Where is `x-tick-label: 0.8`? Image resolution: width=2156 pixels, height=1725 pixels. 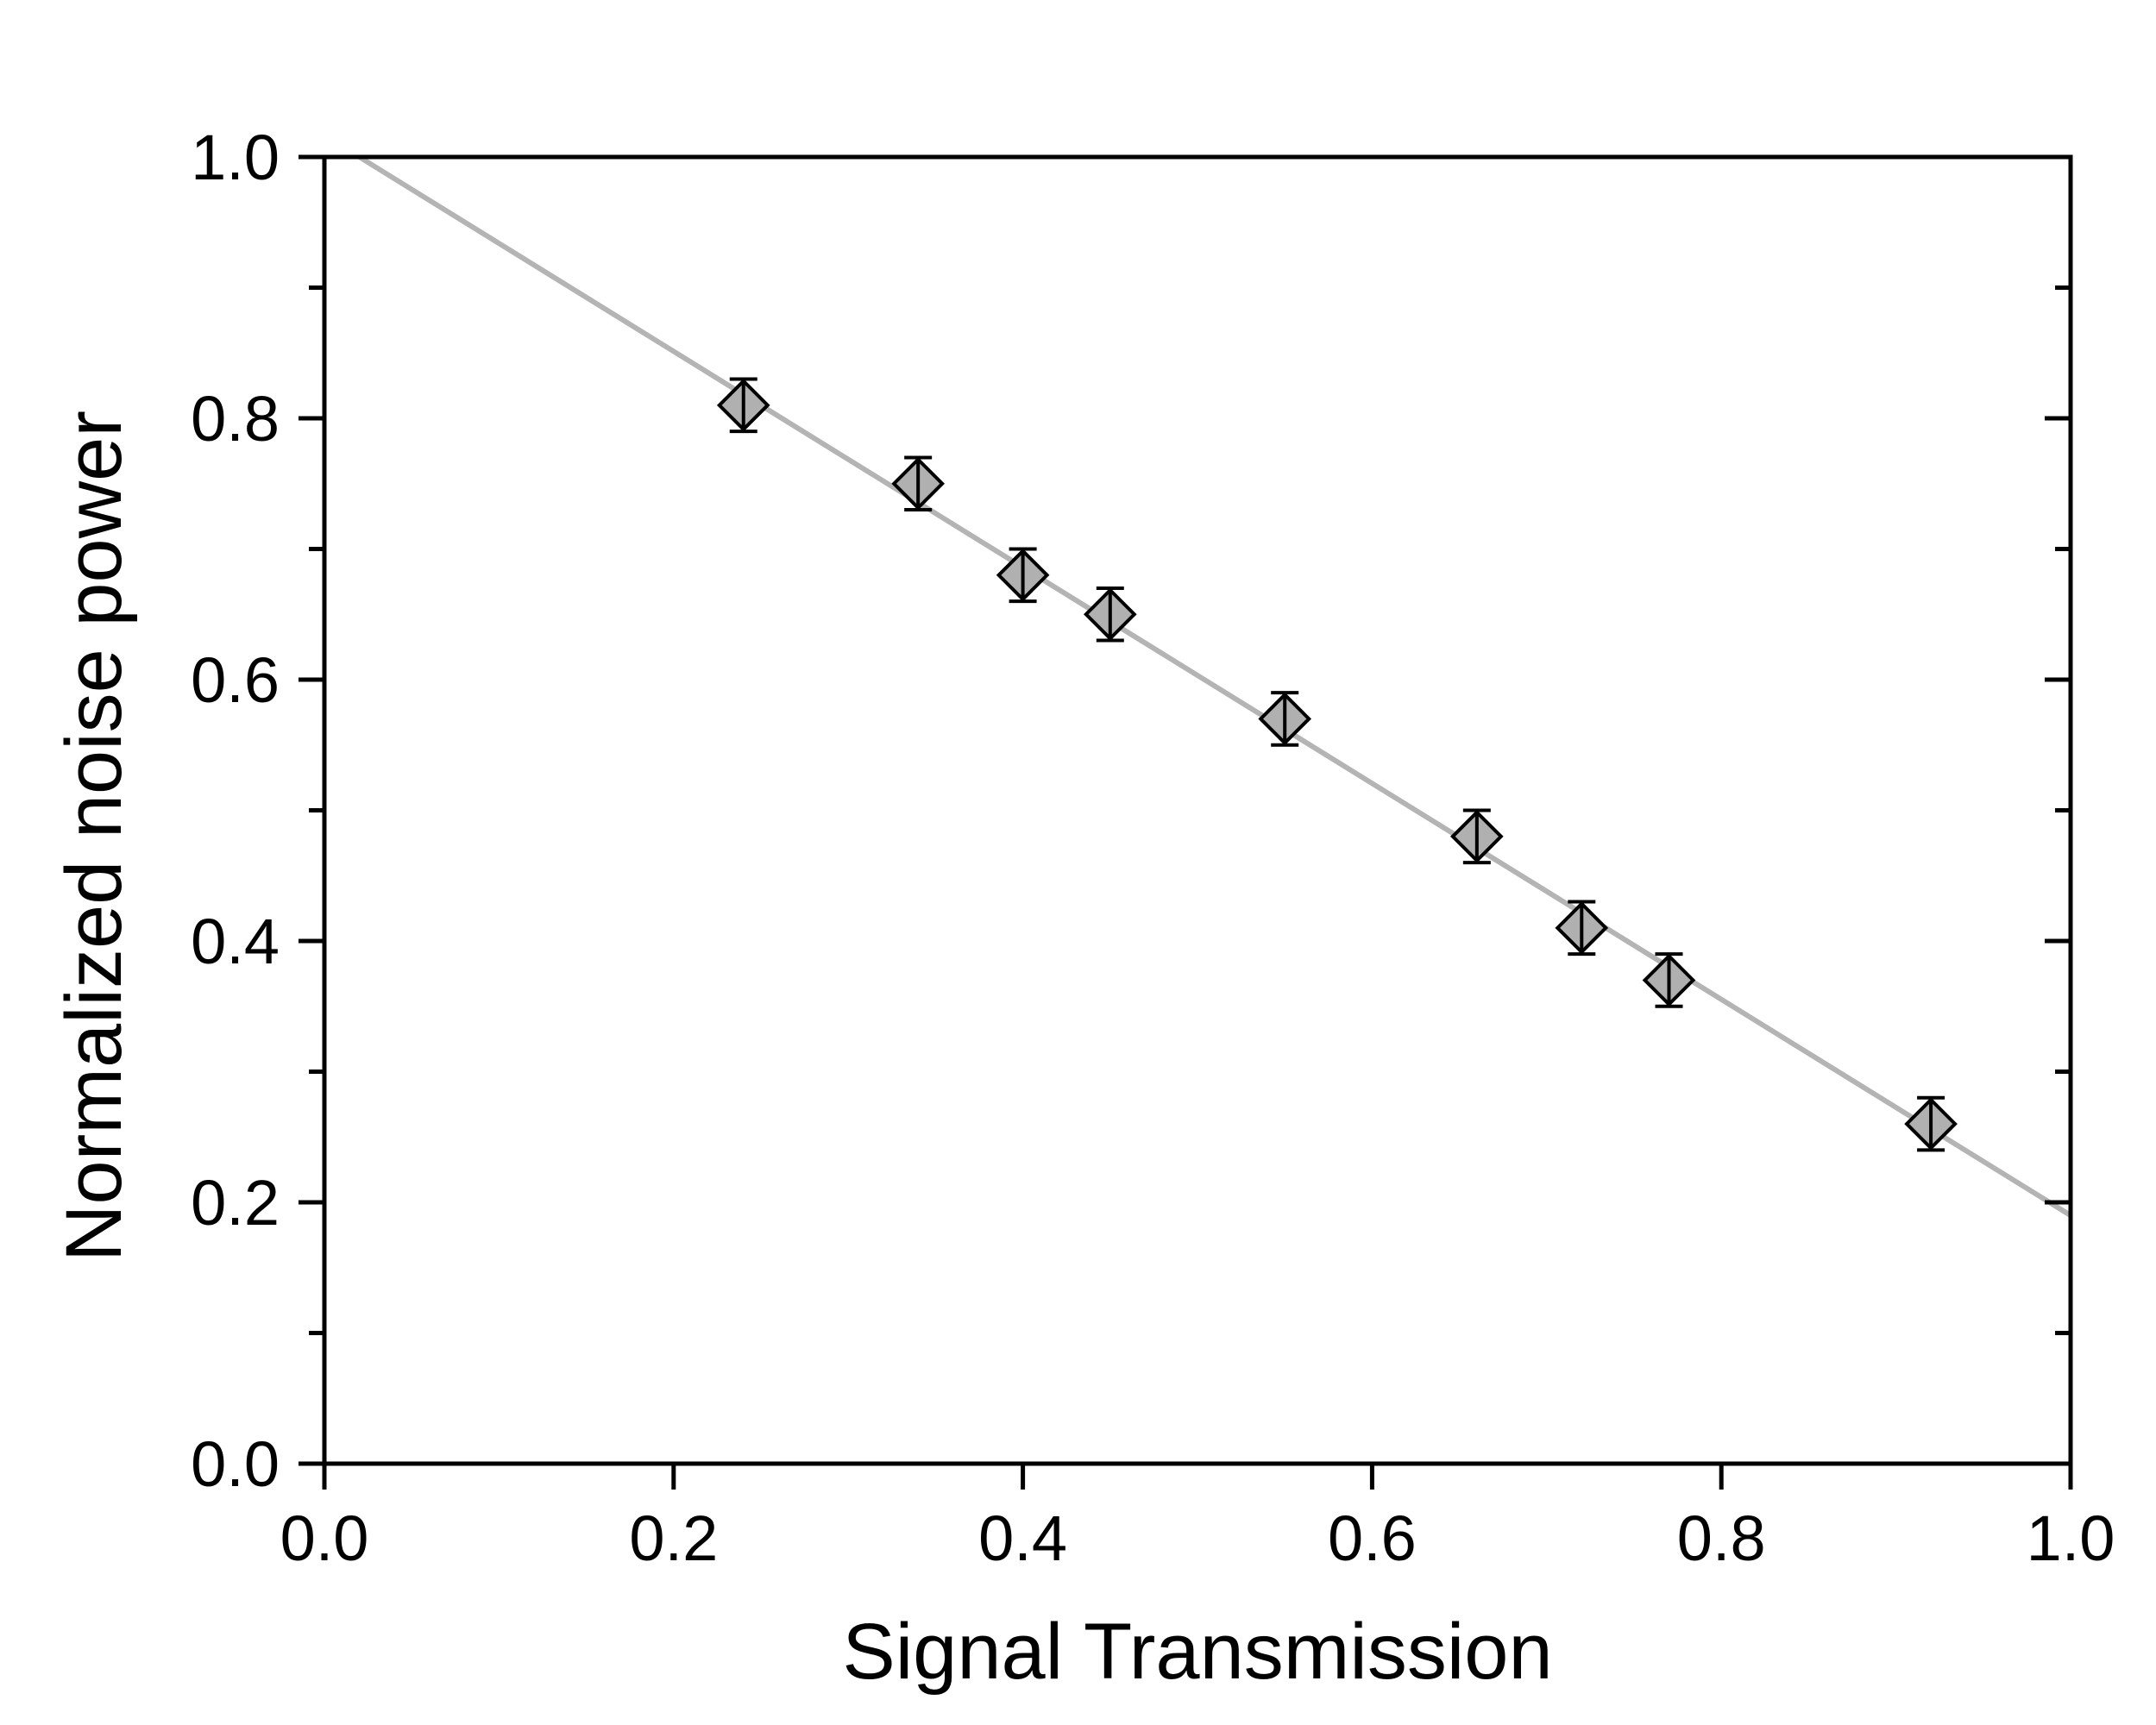
x-tick-label: 0.8 is located at coordinates (1722, 1538).